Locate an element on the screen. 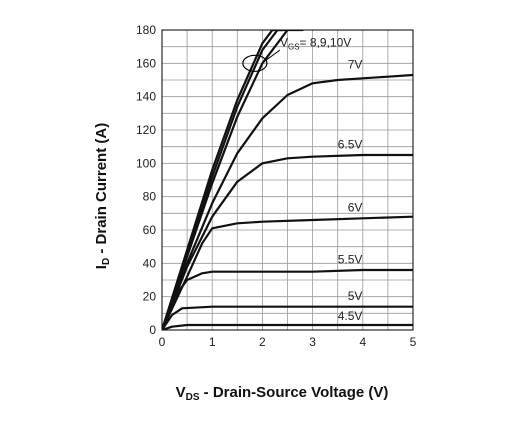  y-tick-labels: 0 20 40 60 80 100 120 140 160 180 is located at coordinates (146, 180).